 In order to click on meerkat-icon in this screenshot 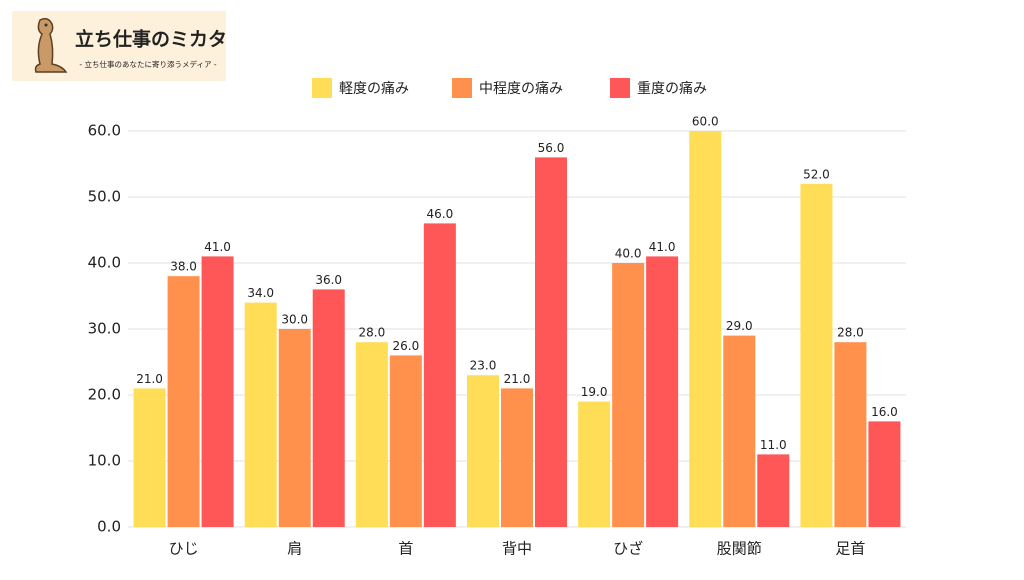, I will do `click(51, 45)`.